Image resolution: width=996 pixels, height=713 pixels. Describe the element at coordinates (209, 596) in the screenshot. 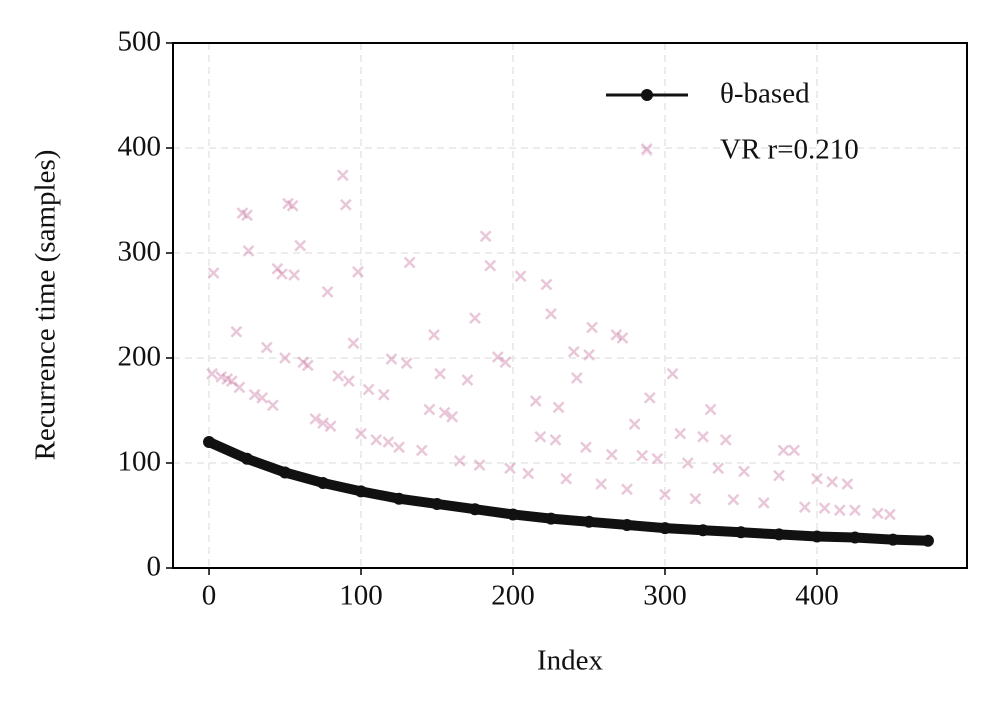

I see `x-tick-label: 0` at that location.